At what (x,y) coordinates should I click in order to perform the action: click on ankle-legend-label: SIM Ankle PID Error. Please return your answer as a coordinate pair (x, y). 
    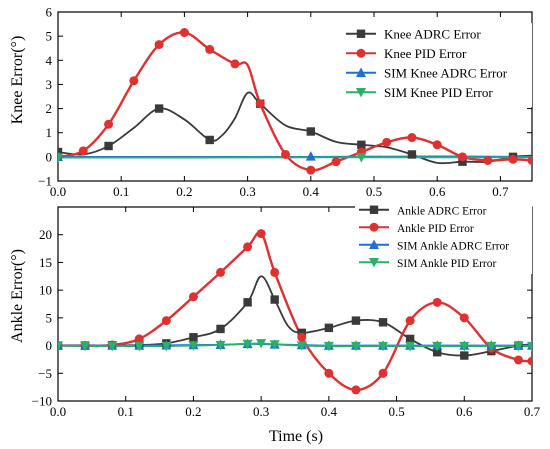
    Looking at the image, I should click on (447, 264).